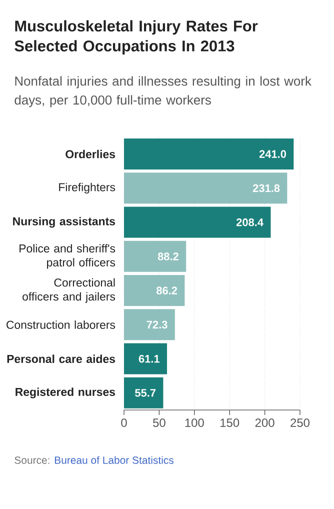  Describe the element at coordinates (163, 92) in the screenshot. I see `chart-subtitle: Nonfatal injuries and illnesses resulting in lost work days, per 10,000 full-time workers` at that location.